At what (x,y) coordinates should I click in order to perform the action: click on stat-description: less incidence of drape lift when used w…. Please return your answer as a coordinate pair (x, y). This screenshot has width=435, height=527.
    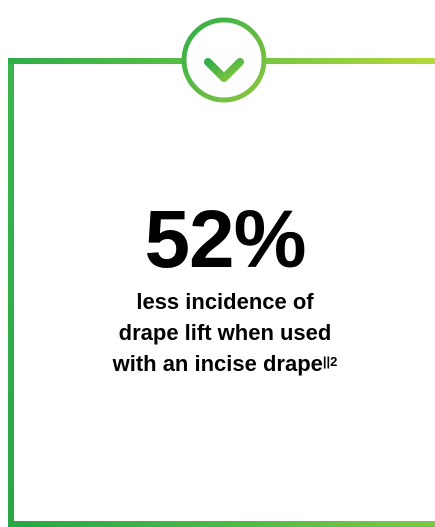
    Looking at the image, I should click on (225, 332).